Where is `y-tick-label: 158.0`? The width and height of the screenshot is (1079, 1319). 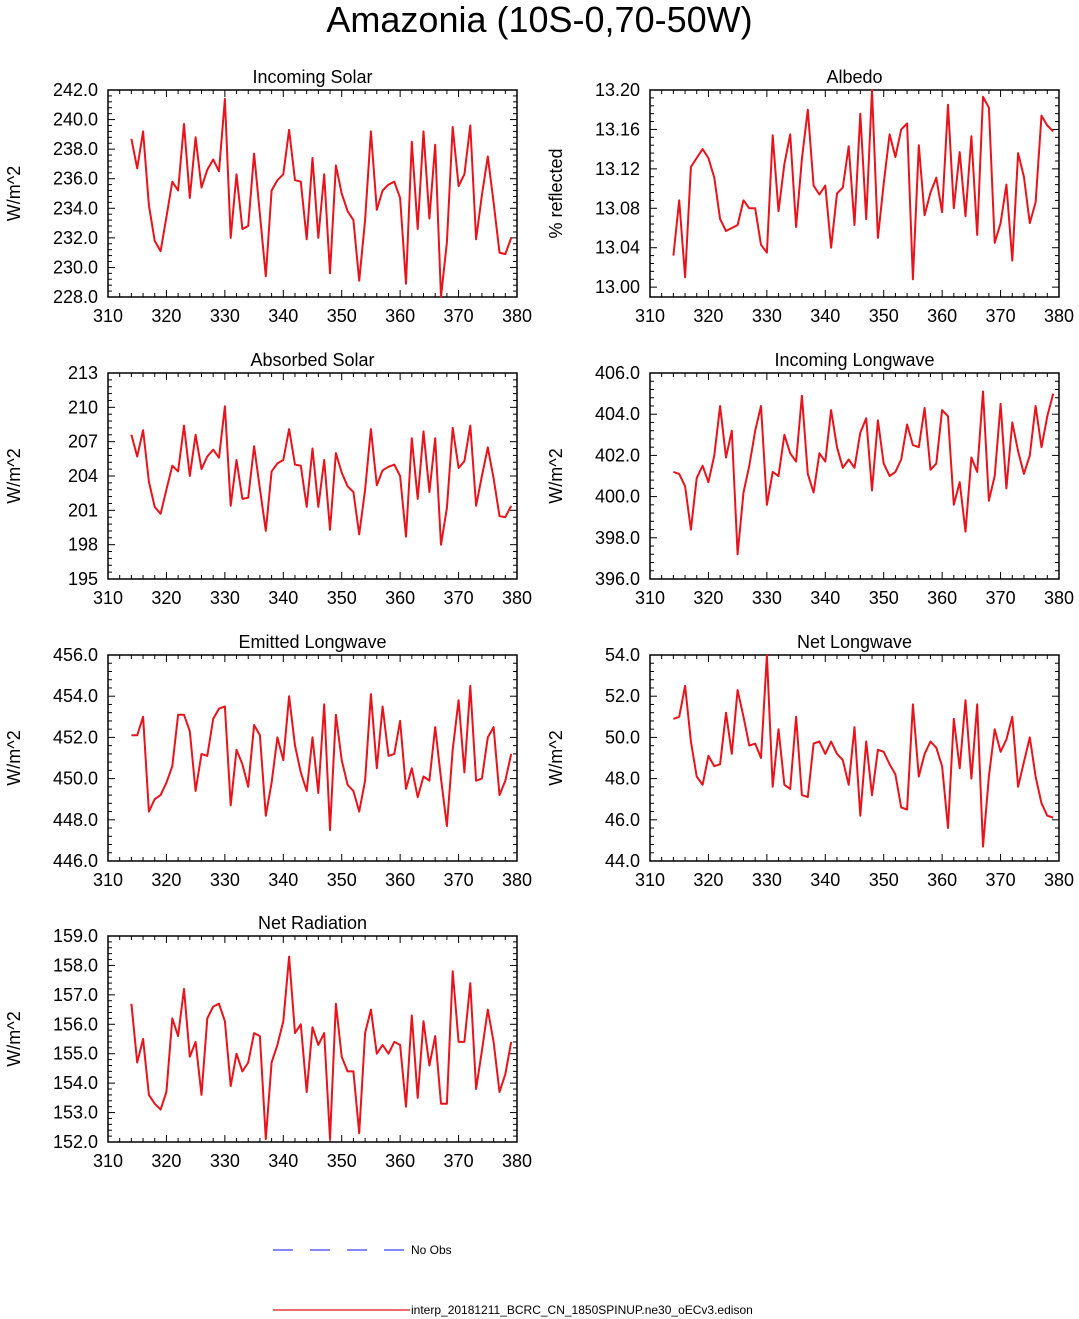
y-tick-label: 158.0 is located at coordinates (75, 965).